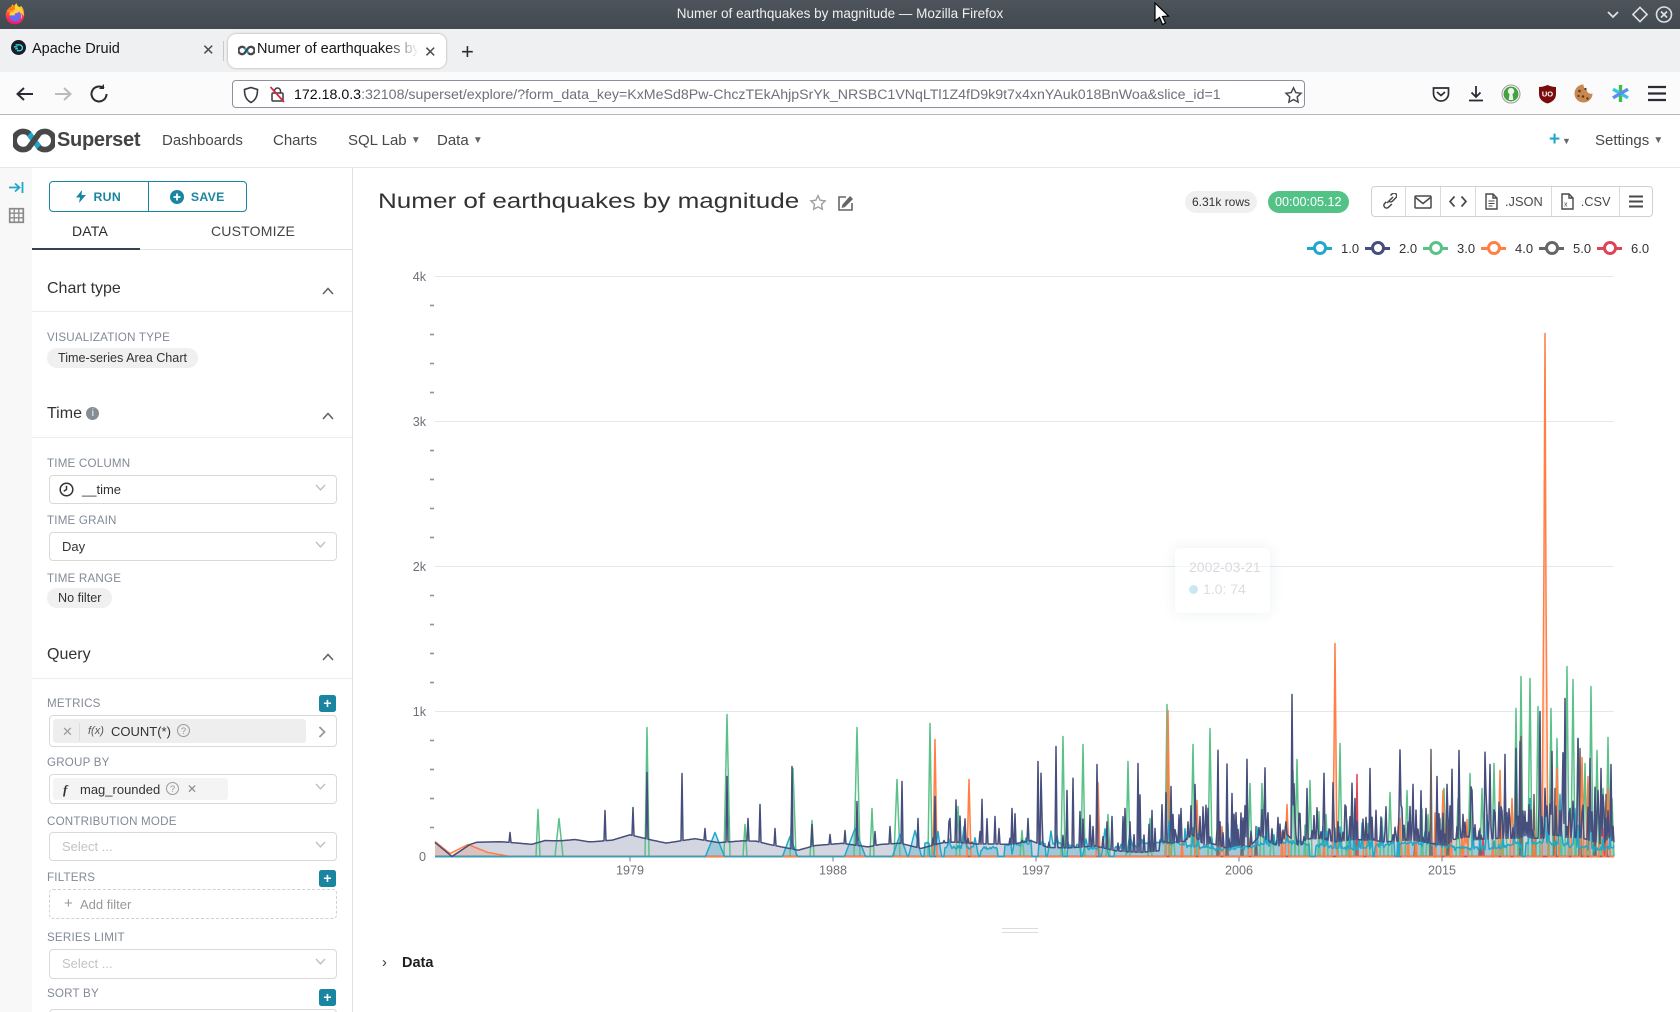 The width and height of the screenshot is (1680, 1012). What do you see at coordinates (1036, 871) in the screenshot?
I see `svg-text: 1997` at bounding box center [1036, 871].